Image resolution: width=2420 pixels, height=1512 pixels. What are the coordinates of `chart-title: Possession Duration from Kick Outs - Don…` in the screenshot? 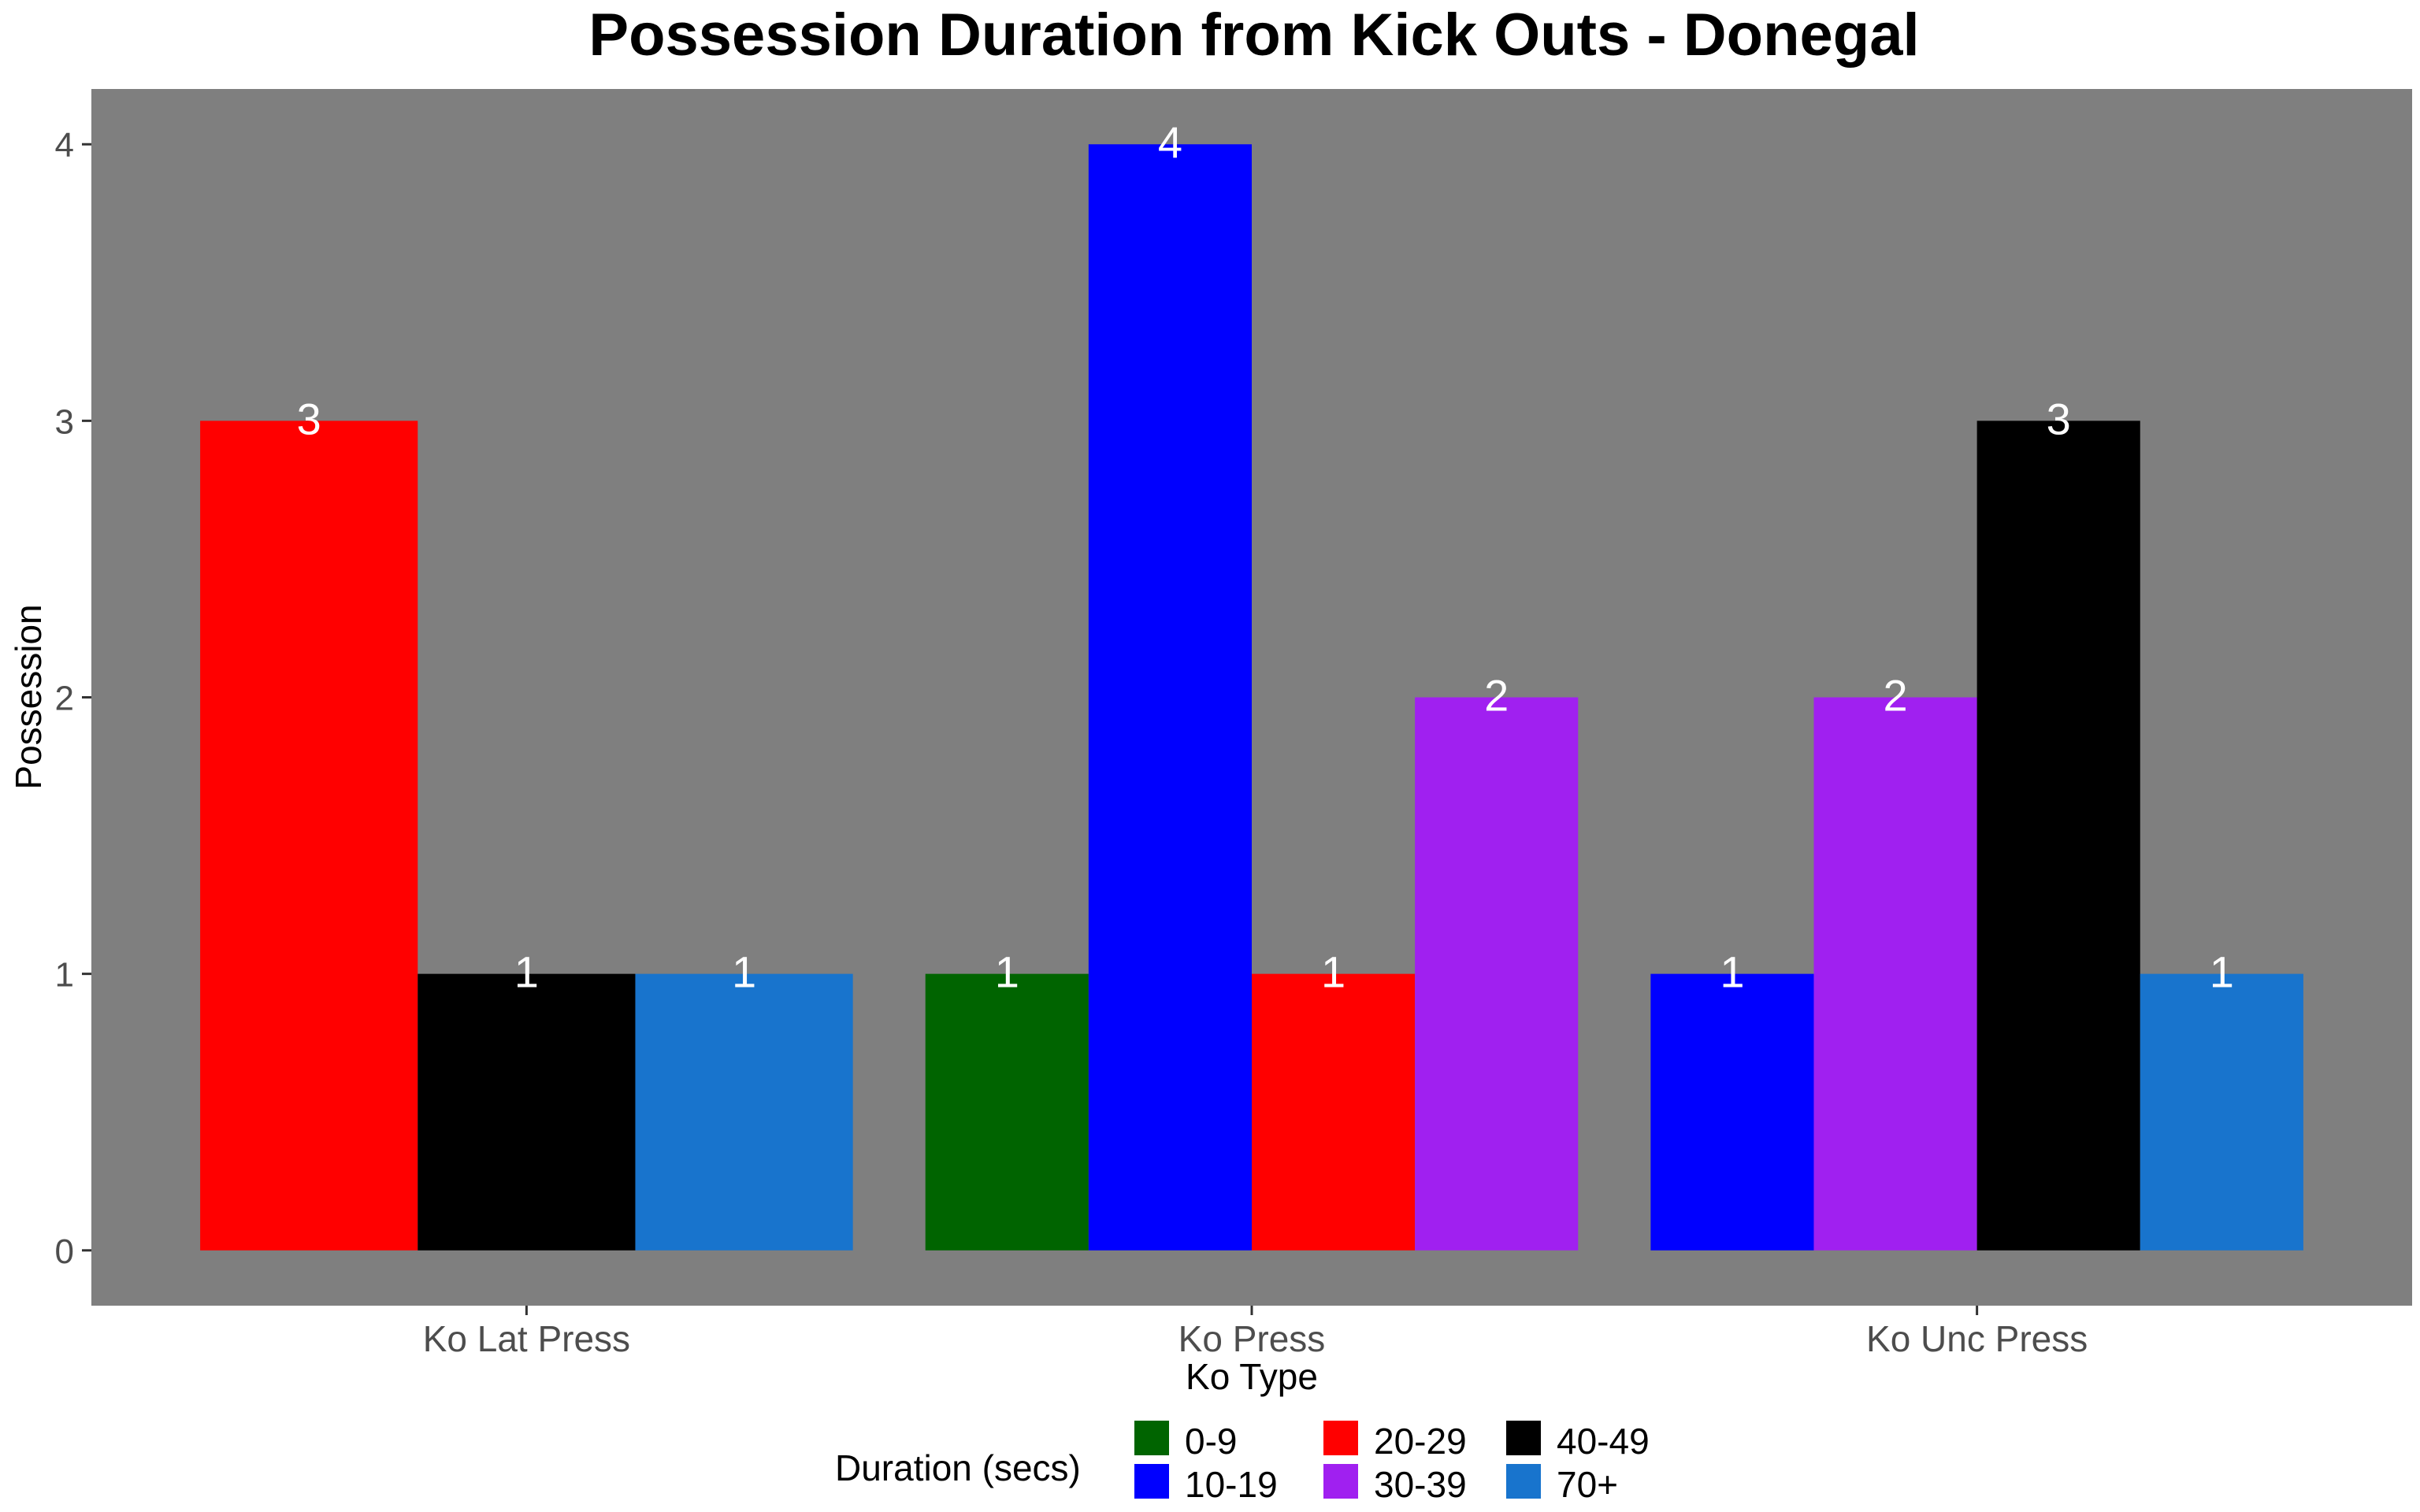 It's located at (1253, 35).